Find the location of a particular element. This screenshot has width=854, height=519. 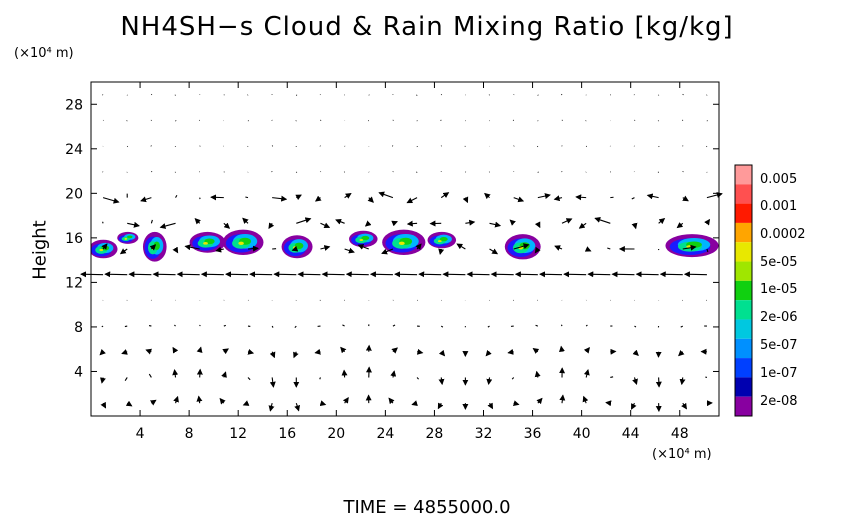

colorbar-frame is located at coordinates (743, 290).